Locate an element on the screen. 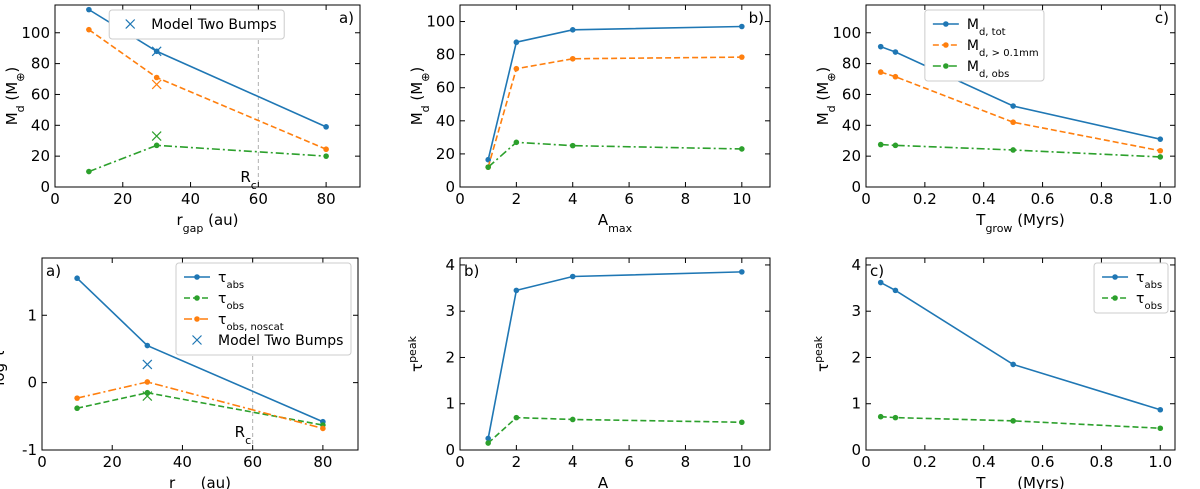 The height and width of the screenshot is (489, 1200). x-axis-label: rgap​ (au) is located at coordinates (200, 481).